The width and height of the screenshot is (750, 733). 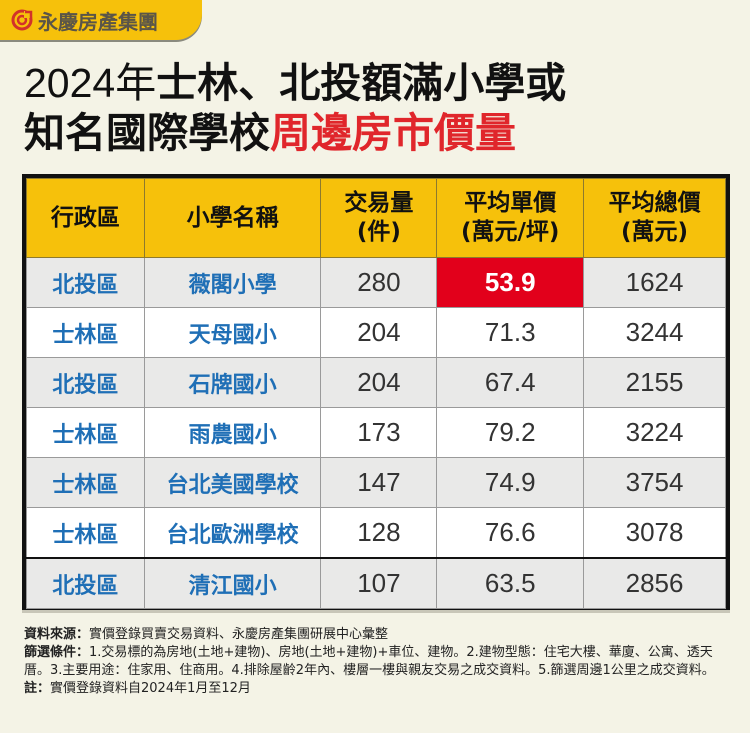 What do you see at coordinates (206, 634) in the screenshot?
I see `source-note: 資料來源：實價登錄買賣交易資料、永慶房產集團研展中心彙整` at bounding box center [206, 634].